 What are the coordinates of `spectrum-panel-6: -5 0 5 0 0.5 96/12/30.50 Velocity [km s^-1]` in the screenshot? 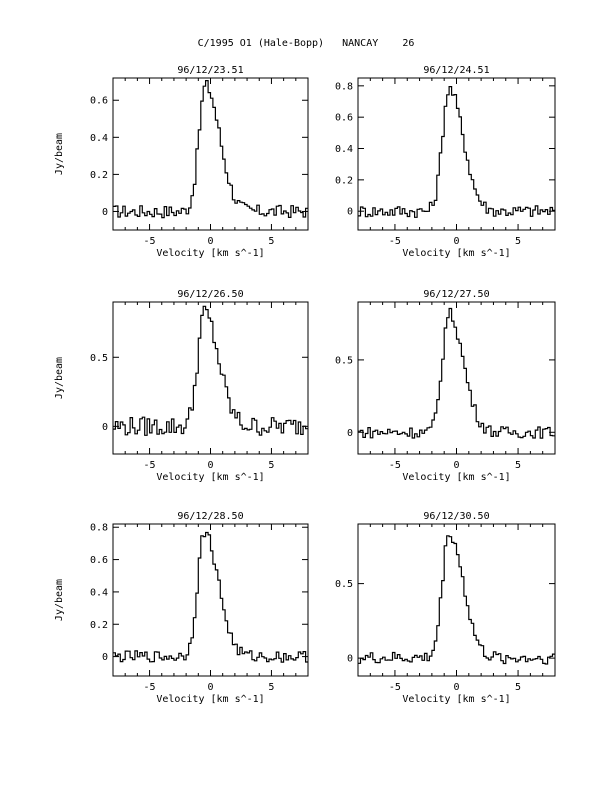 It's located at (445, 608).